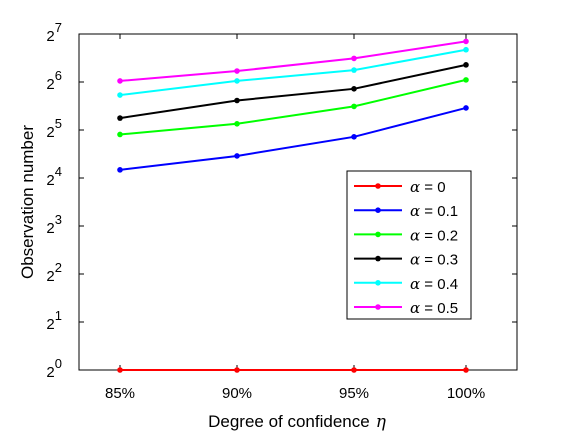 The width and height of the screenshot is (572, 433). I want to click on legend-label: α = 0.5, so click(434, 308).